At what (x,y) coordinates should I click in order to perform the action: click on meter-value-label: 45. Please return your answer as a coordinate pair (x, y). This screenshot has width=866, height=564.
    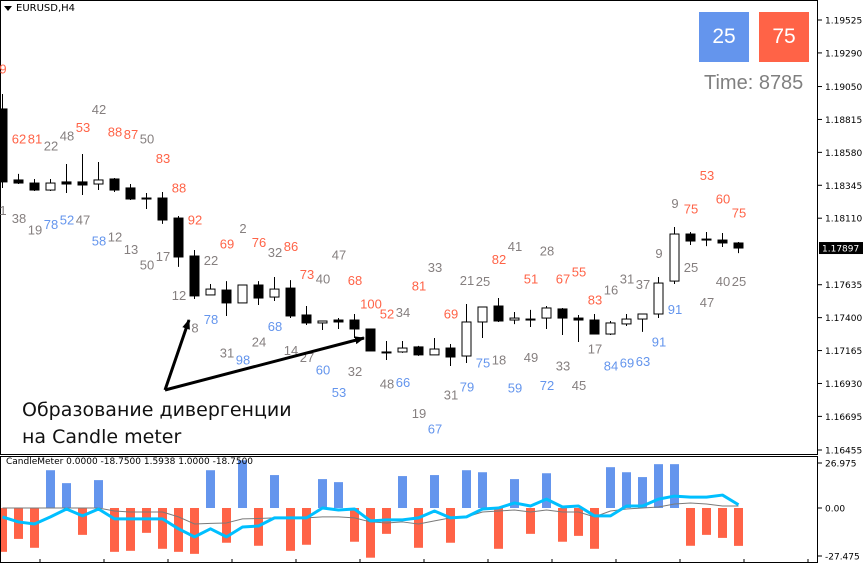
    Looking at the image, I should click on (579, 385).